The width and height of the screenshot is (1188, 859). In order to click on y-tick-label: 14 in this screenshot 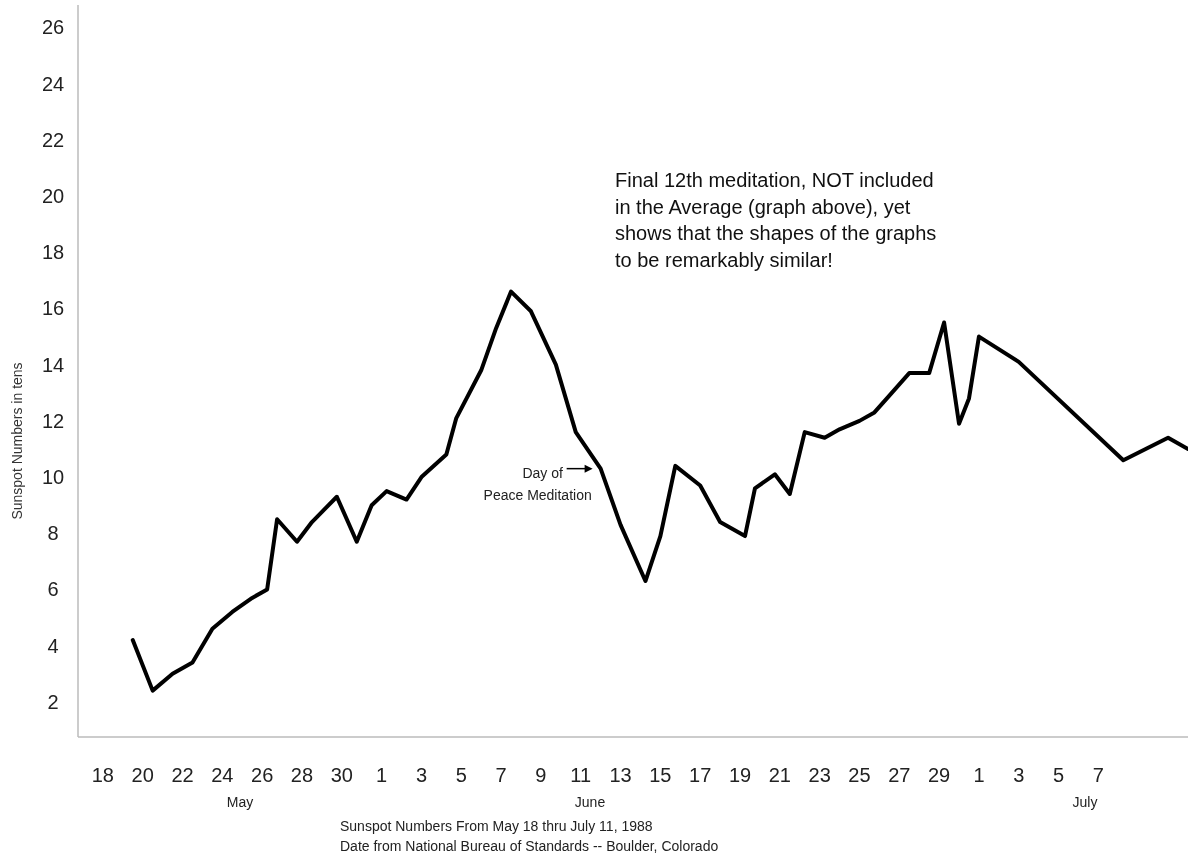, I will do `click(53, 364)`.